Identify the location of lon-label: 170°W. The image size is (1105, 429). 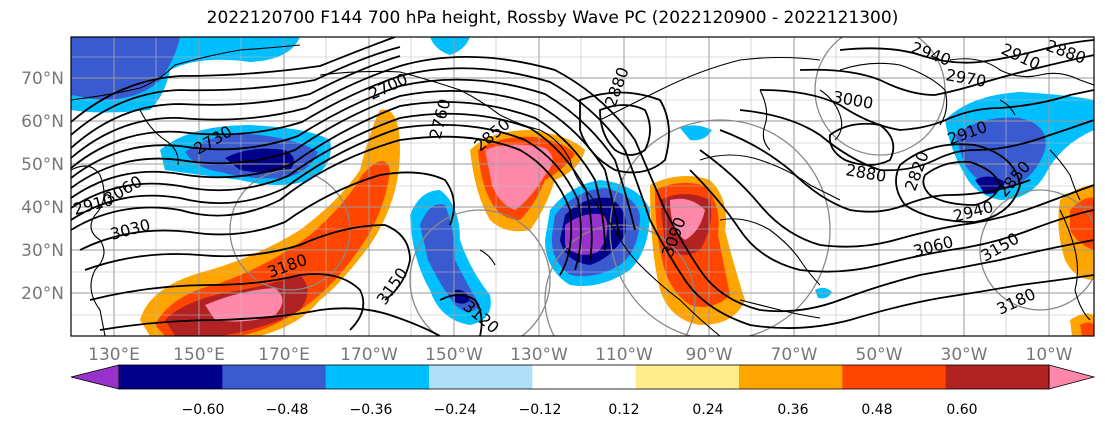
(369, 355).